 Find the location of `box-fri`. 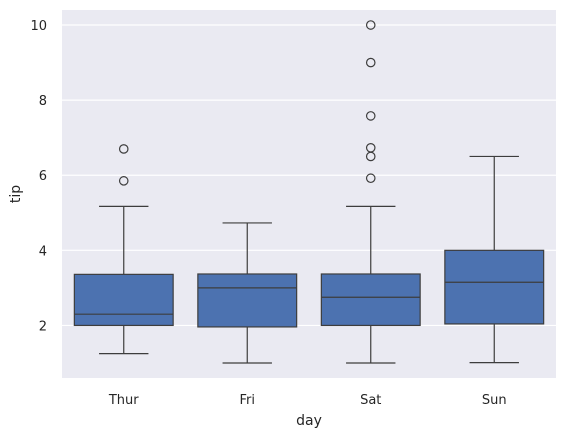

box-fri is located at coordinates (247, 293).